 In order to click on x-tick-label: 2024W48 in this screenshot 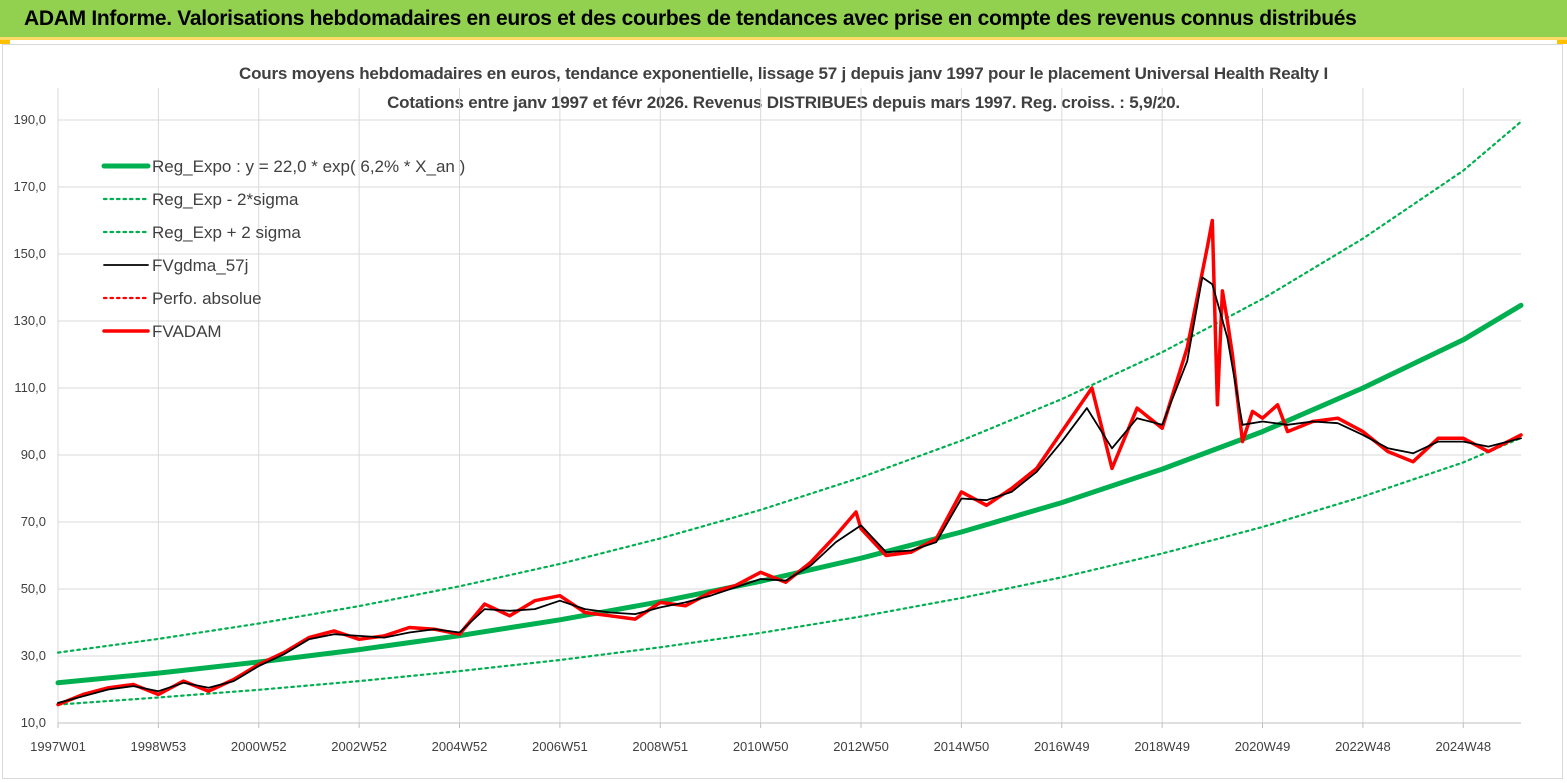, I will do `click(1463, 746)`.